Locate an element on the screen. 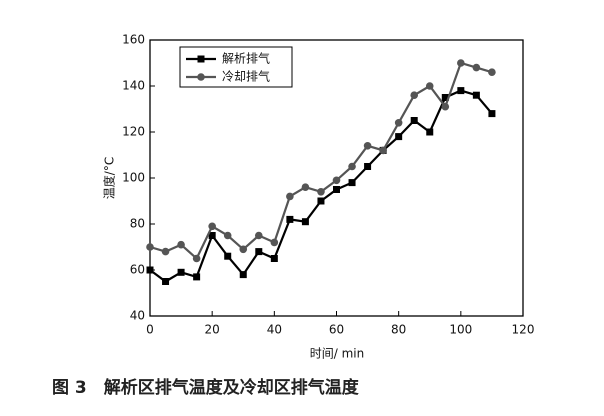  legend-label: 解析排气 is located at coordinates (246, 58).